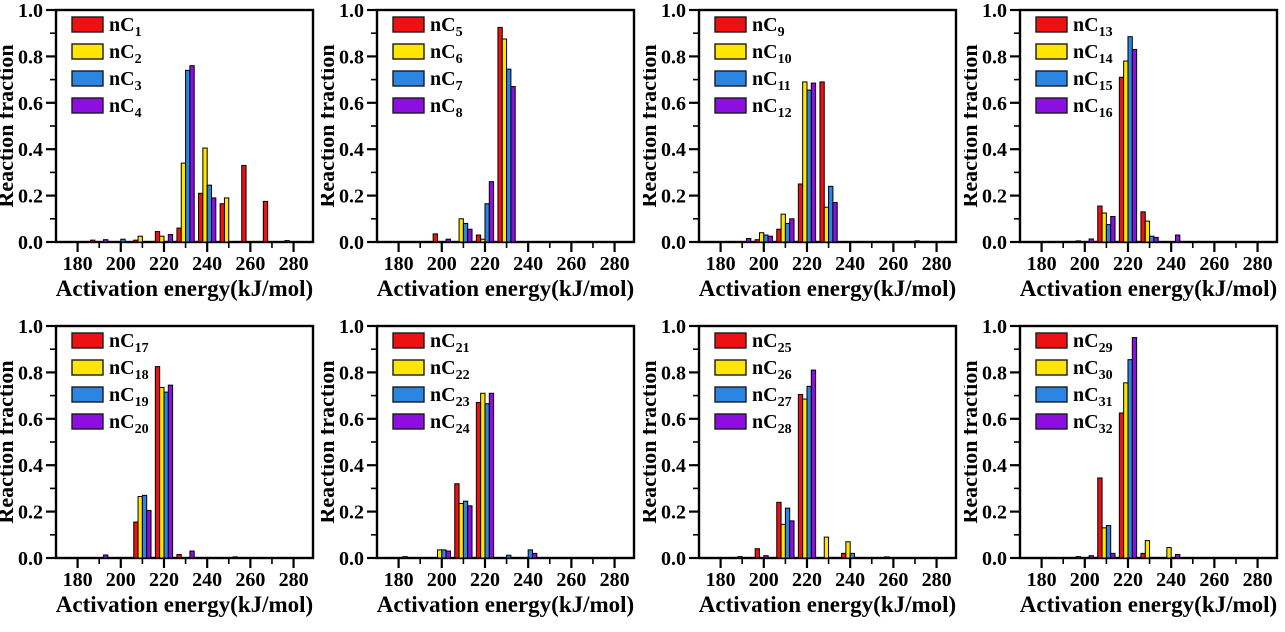 This screenshot has width=1285, height=632. Describe the element at coordinates (408, 51) in the screenshot. I see `legend-swatch-nC6` at that location.